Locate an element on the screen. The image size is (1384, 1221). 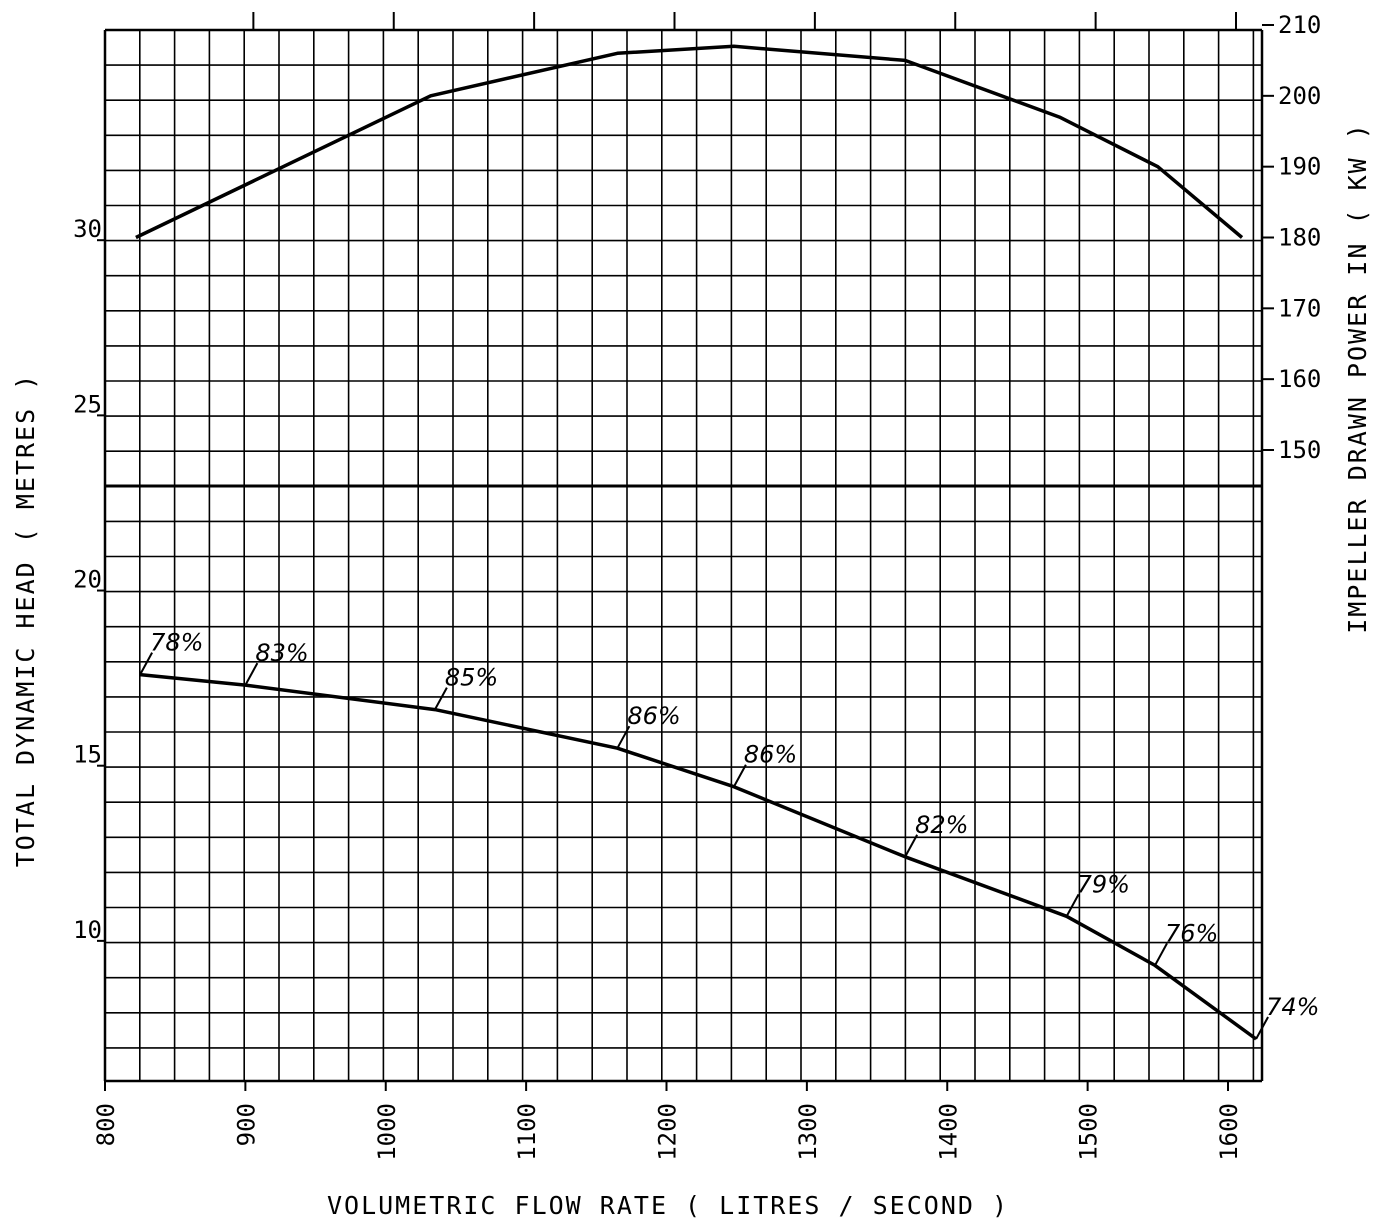
x-tick-label: 1300 is located at coordinates (808, 1132).